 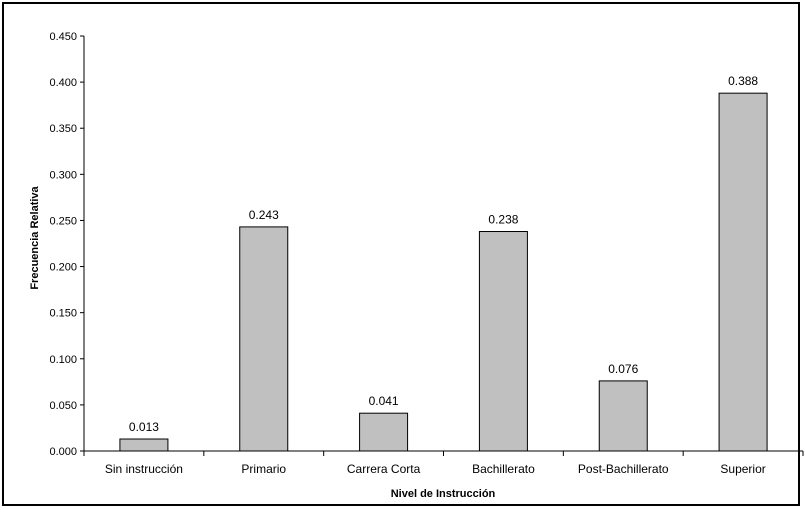 What do you see at coordinates (63, 268) in the screenshot?
I see `y-tick-label: 0.200` at bounding box center [63, 268].